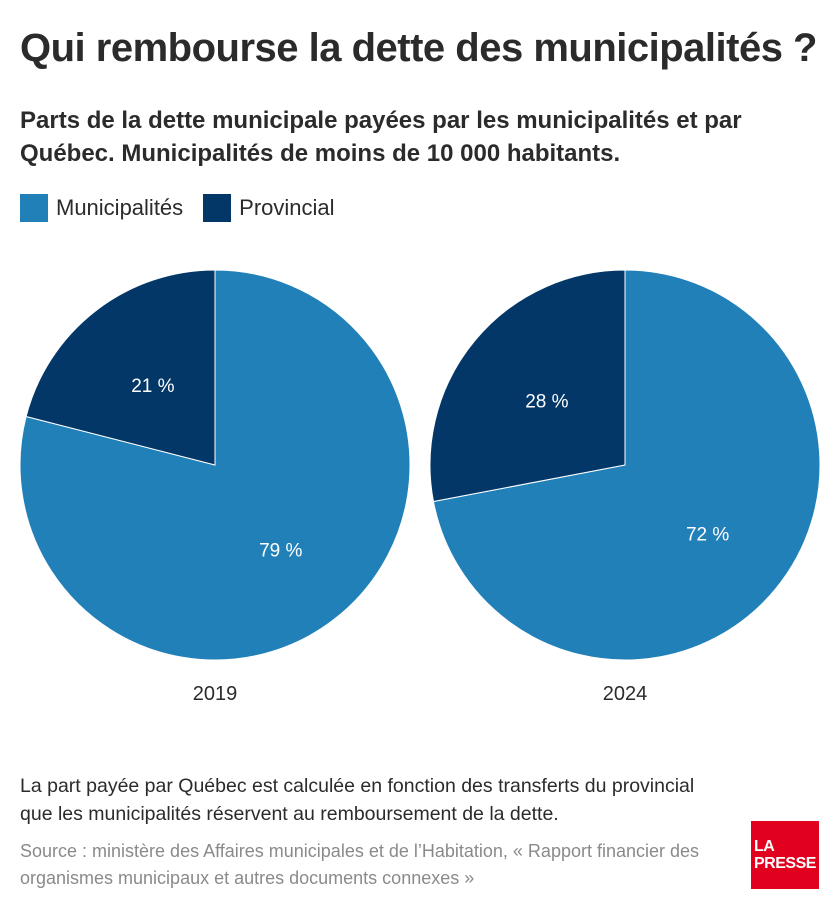 The image size is (840, 910). I want to click on legend-label-municipalites: Municipalités, so click(120, 207).